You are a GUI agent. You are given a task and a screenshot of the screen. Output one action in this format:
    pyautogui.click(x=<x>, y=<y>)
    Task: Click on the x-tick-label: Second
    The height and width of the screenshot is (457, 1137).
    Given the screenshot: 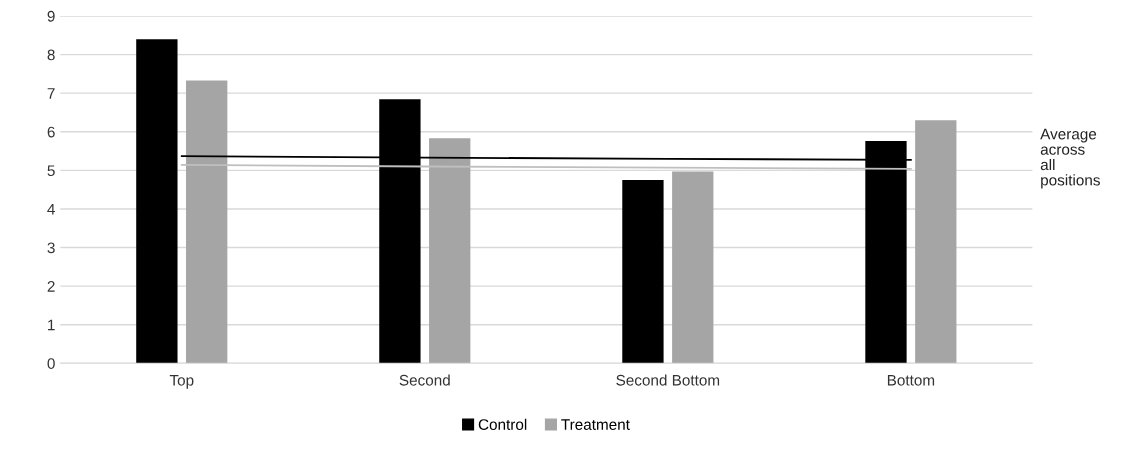 What is the action you would take?
    pyautogui.click(x=424, y=380)
    